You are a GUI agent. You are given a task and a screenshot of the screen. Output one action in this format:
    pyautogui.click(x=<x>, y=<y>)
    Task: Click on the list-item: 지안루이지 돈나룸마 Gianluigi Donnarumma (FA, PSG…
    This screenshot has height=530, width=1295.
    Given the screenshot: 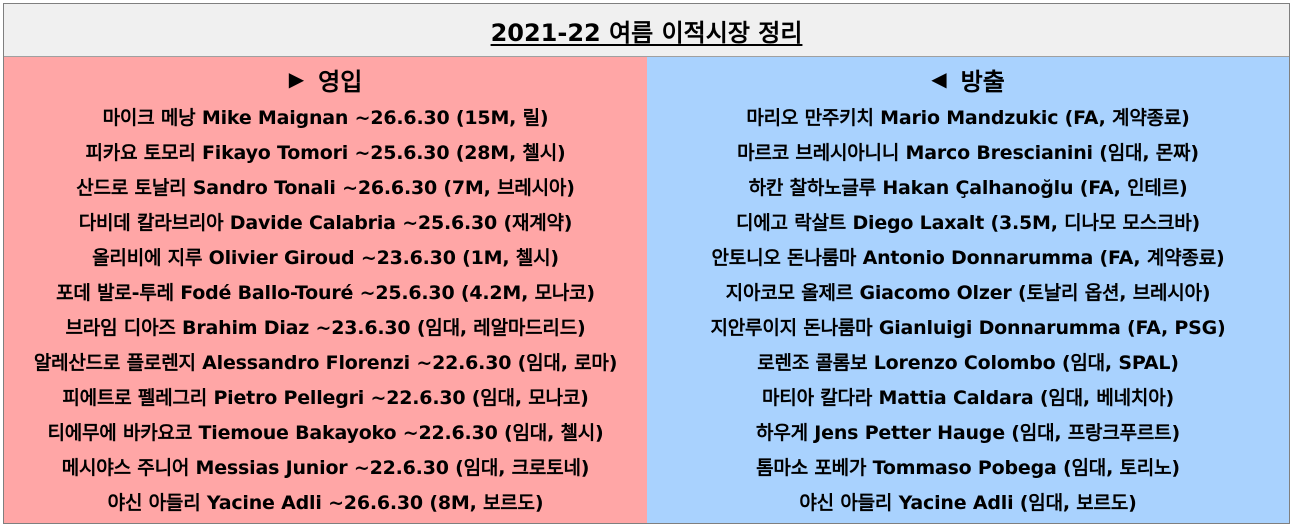 What is the action you would take?
    pyautogui.click(x=968, y=328)
    